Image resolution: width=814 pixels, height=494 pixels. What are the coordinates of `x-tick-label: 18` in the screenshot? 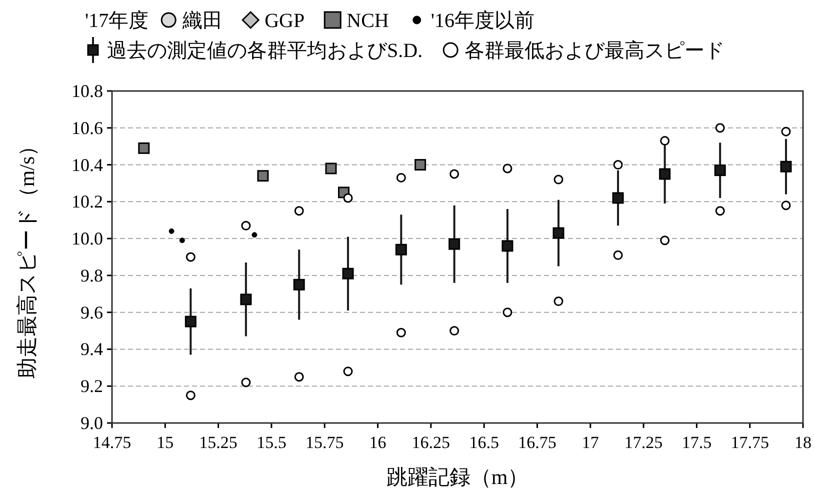 It's located at (803, 442).